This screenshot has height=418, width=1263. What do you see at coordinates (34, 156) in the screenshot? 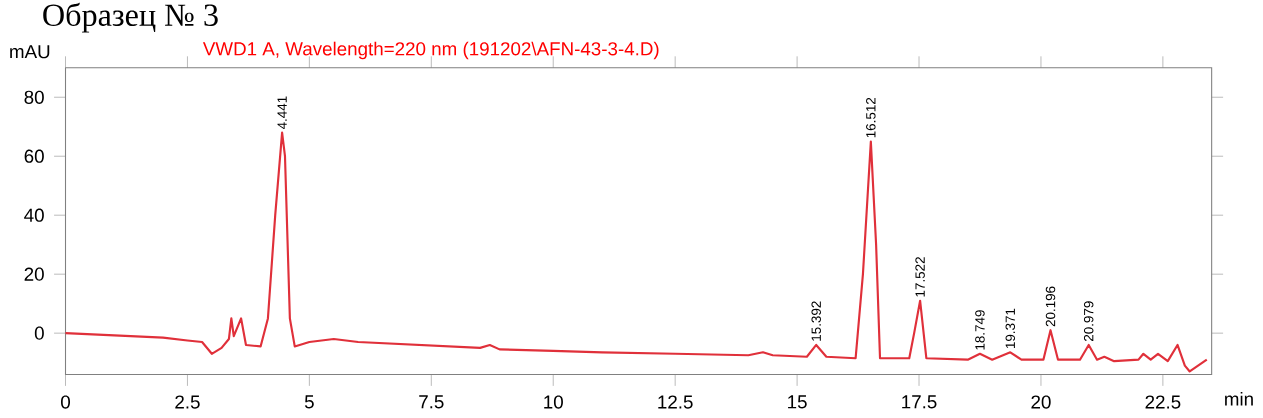
I see `y-tick-label: 60` at bounding box center [34, 156].